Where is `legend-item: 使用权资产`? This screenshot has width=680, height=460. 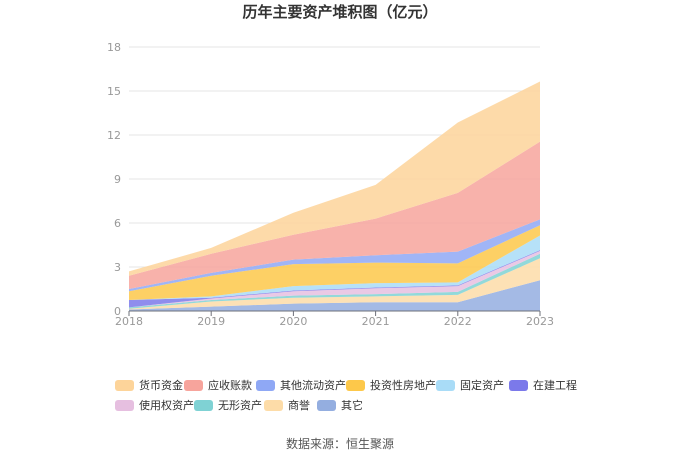
legend-item: 使用权资产 is located at coordinates (154, 405).